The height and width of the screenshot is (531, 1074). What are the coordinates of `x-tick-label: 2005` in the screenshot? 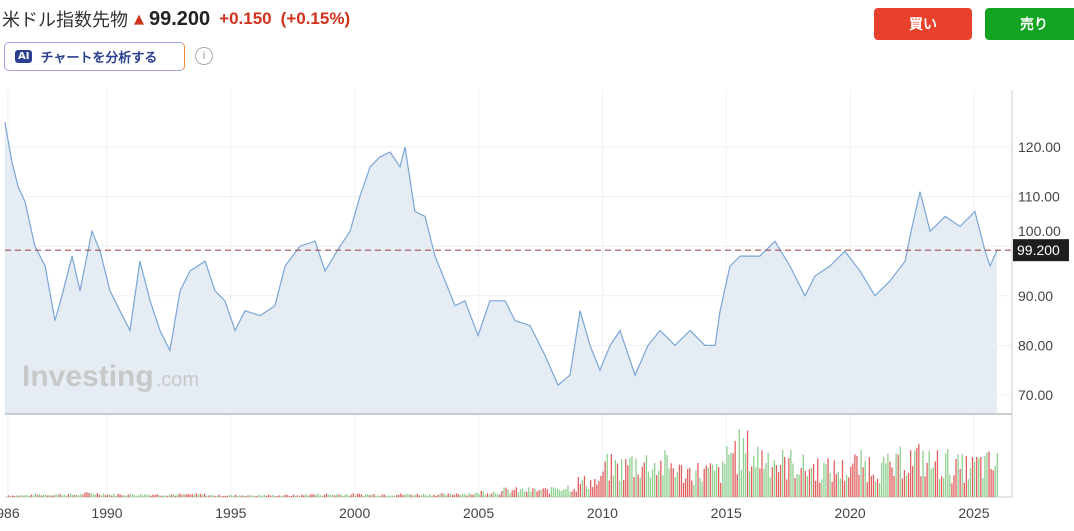 It's located at (478, 513).